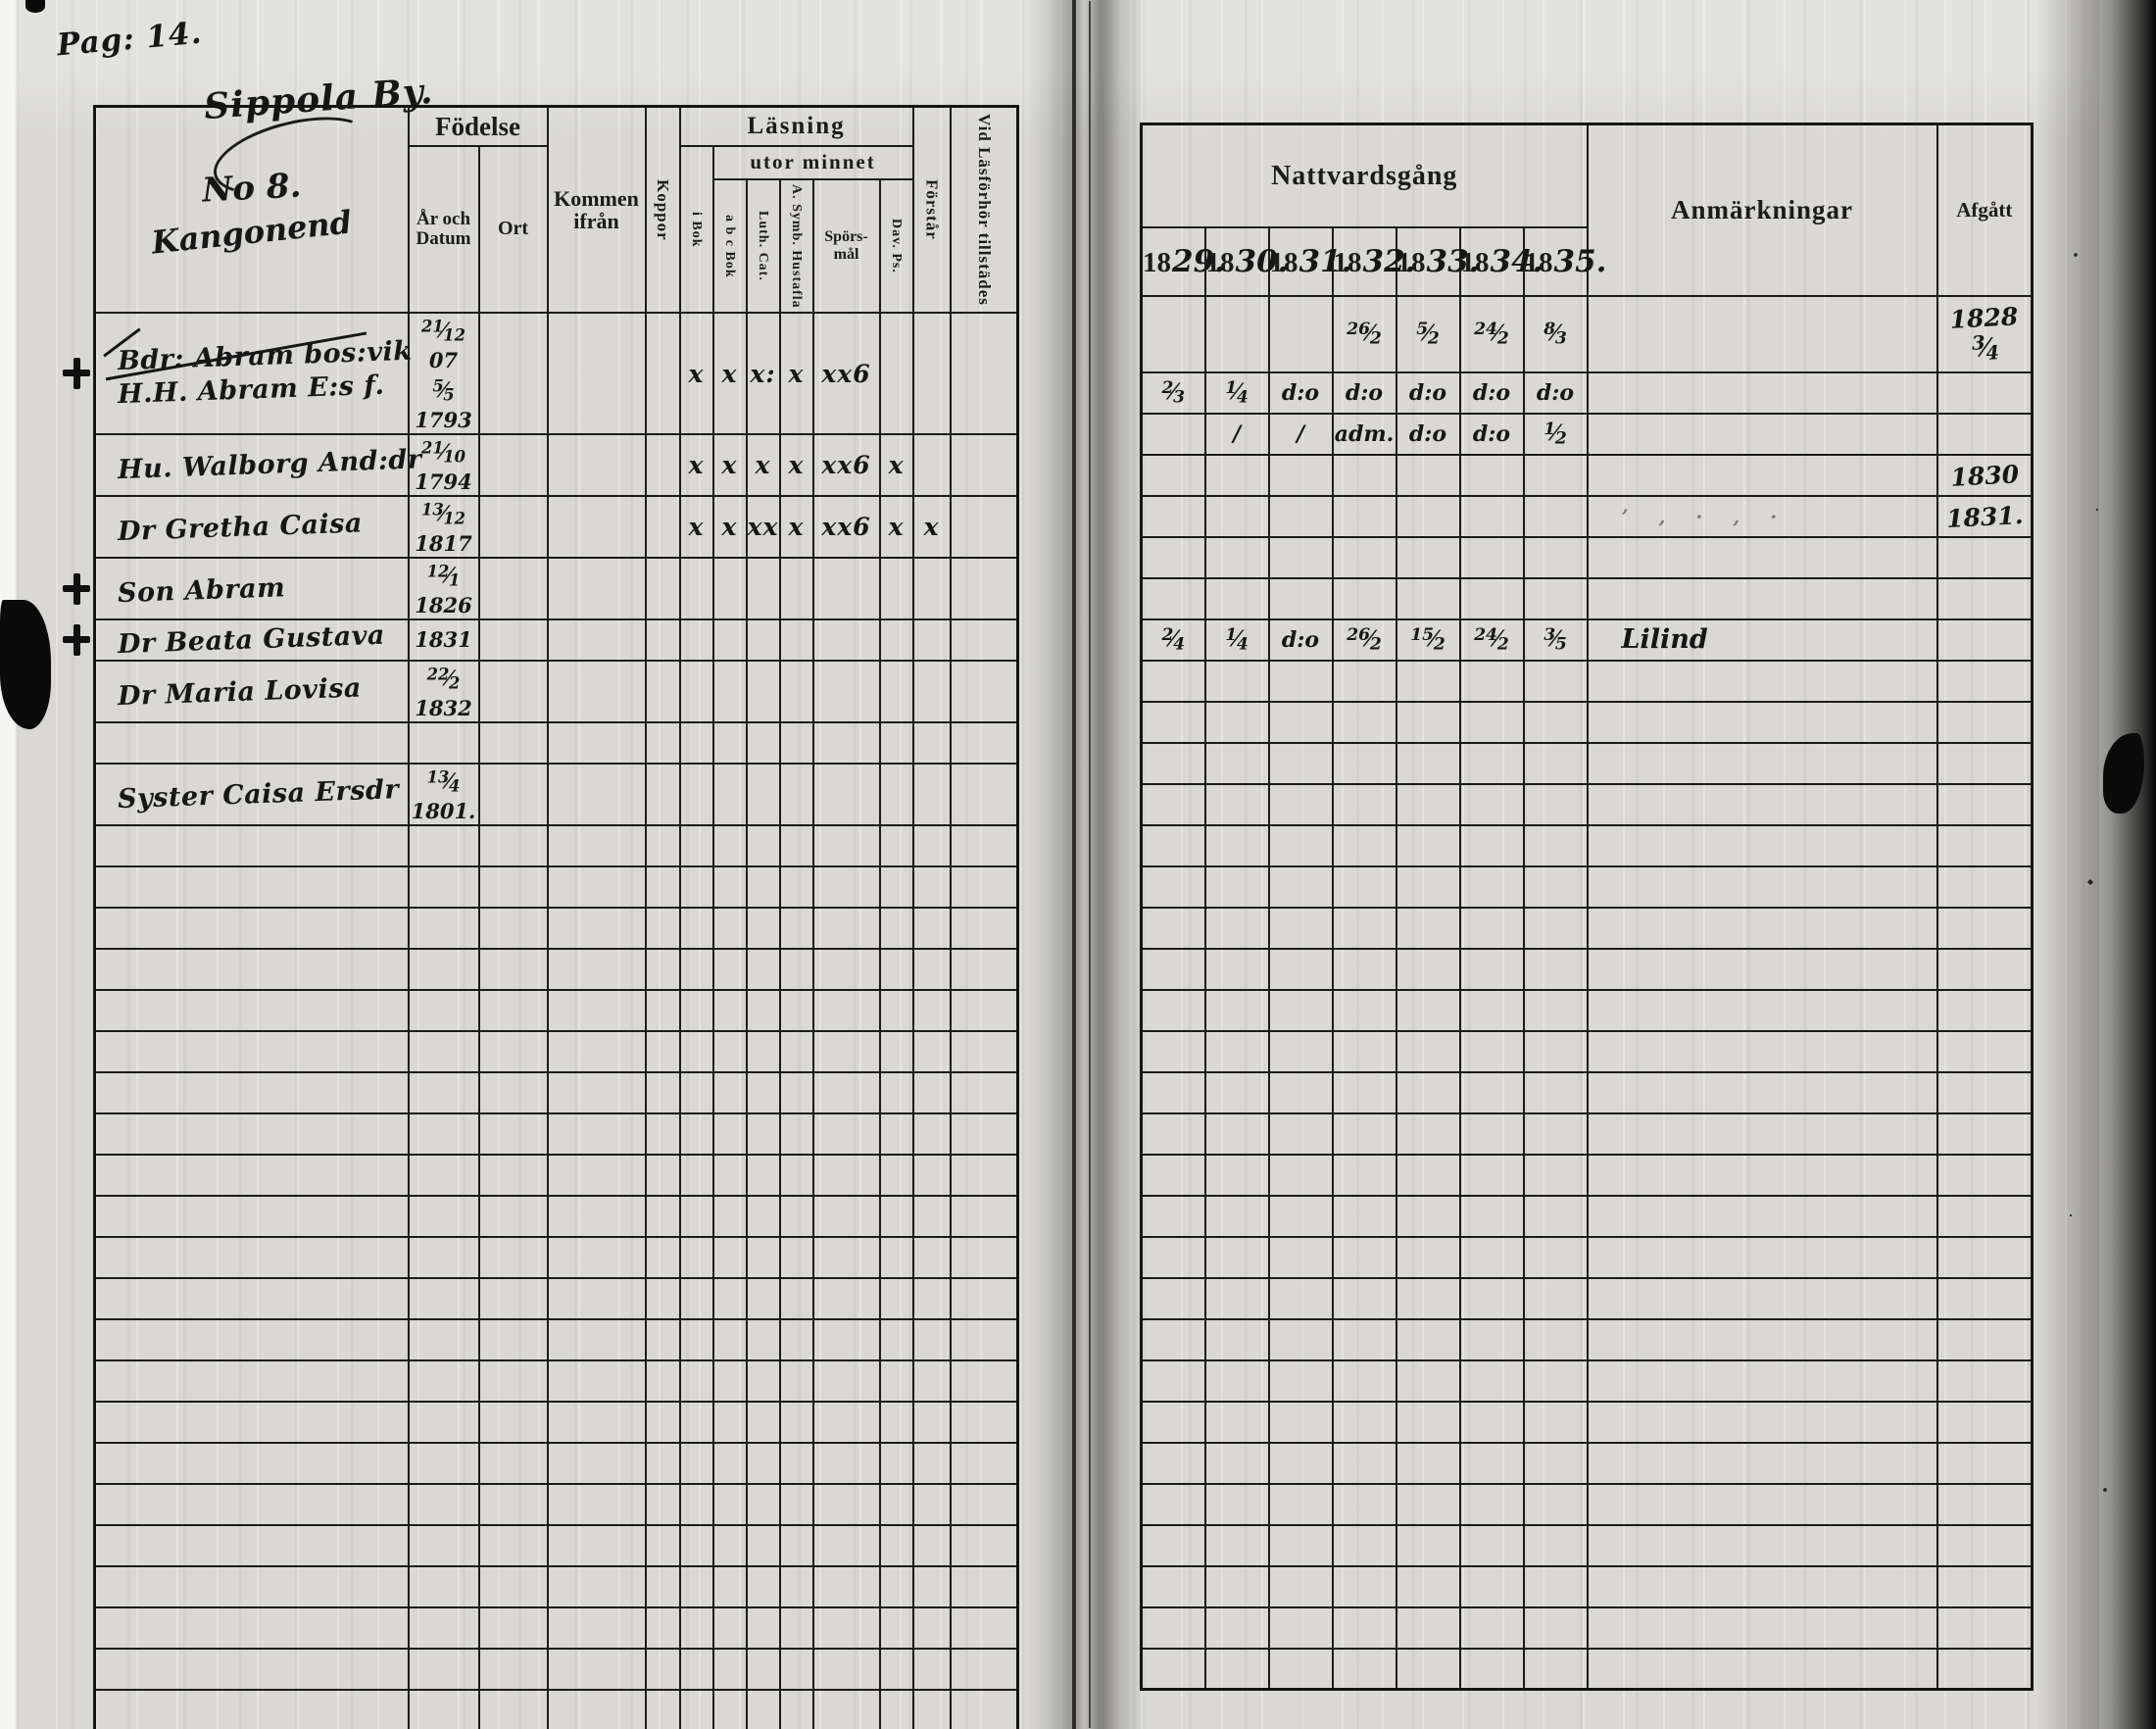 This screenshot has width=2156, height=1729. What do you see at coordinates (1300, 640) in the screenshot?
I see `communion-date-cell: d:o` at bounding box center [1300, 640].